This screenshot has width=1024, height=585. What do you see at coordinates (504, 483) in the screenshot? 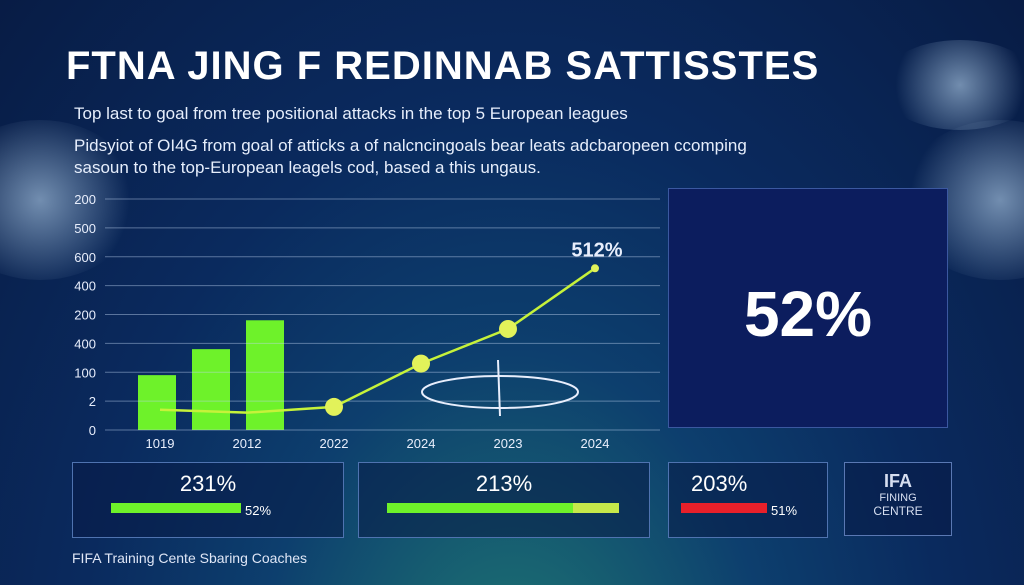
I see `card-value: 213%` at bounding box center [504, 483].